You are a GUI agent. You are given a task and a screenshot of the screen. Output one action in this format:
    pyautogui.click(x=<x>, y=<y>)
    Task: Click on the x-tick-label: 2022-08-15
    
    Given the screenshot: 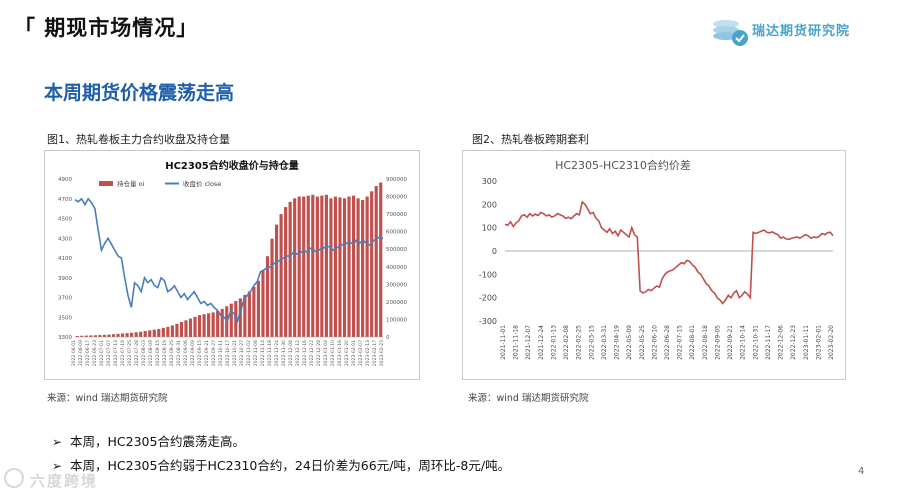 What is the action you would take?
    pyautogui.click(x=158, y=353)
    